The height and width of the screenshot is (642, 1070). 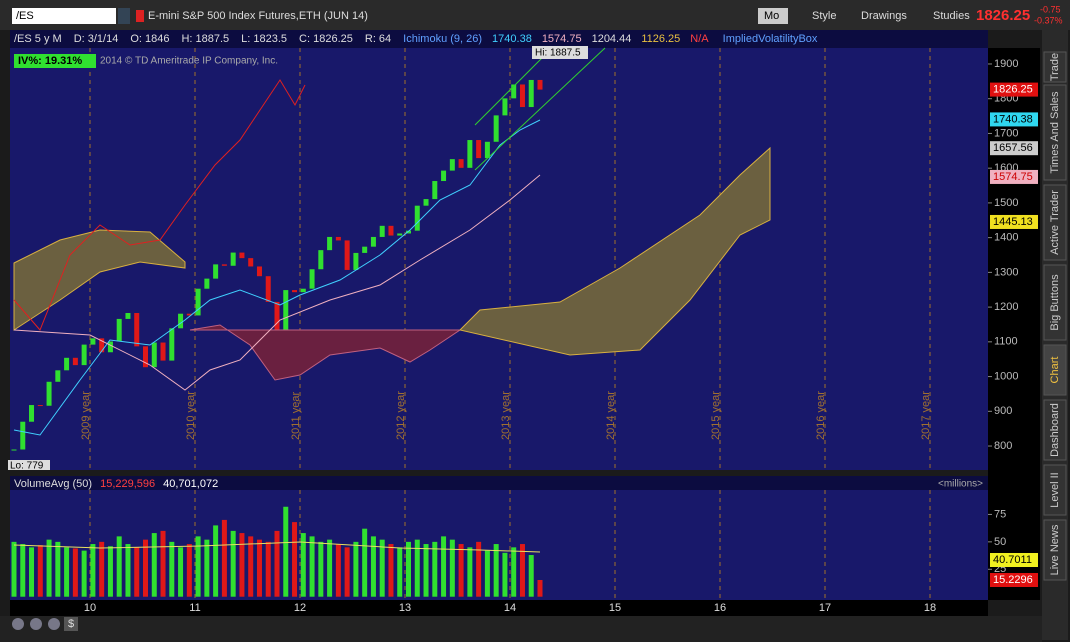 I want to click on ichimoku-cloud, so click(x=325, y=352).